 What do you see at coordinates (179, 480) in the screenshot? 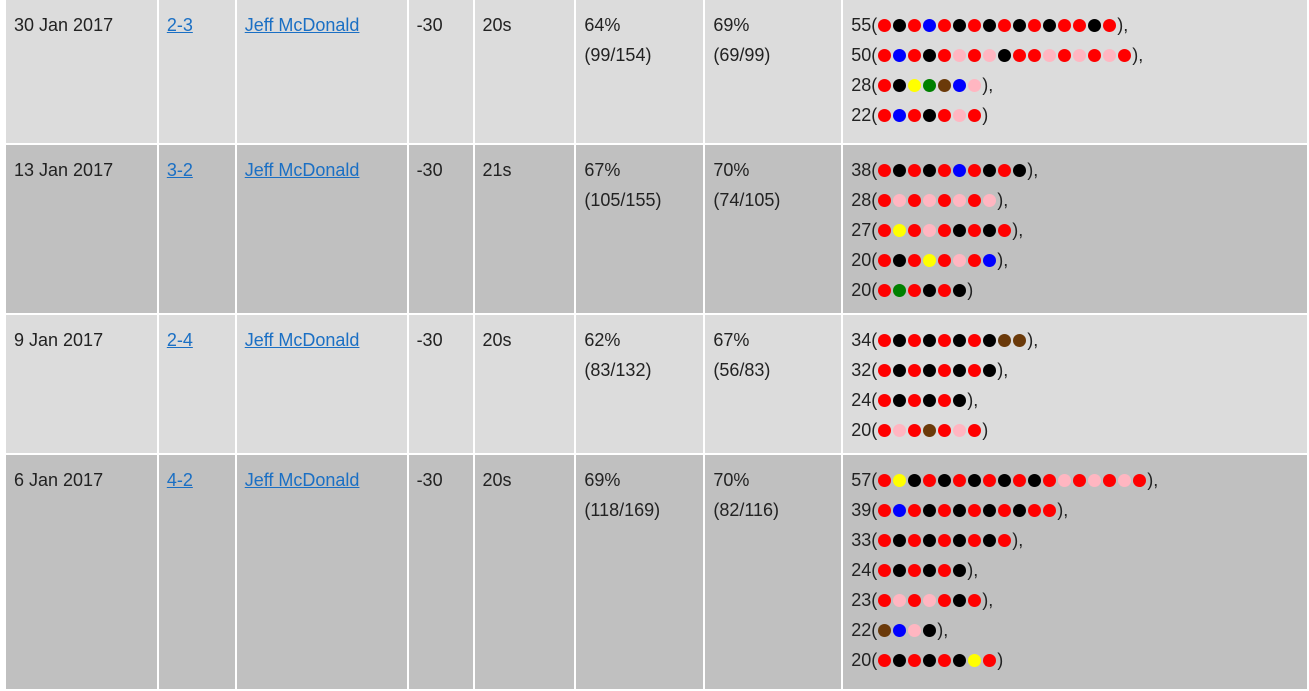
I see `score-link: 4-2` at bounding box center [179, 480].